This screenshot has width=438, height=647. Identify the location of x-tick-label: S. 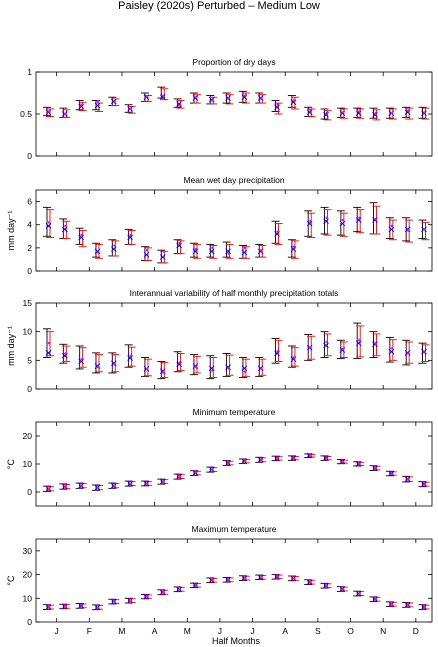
(318, 631).